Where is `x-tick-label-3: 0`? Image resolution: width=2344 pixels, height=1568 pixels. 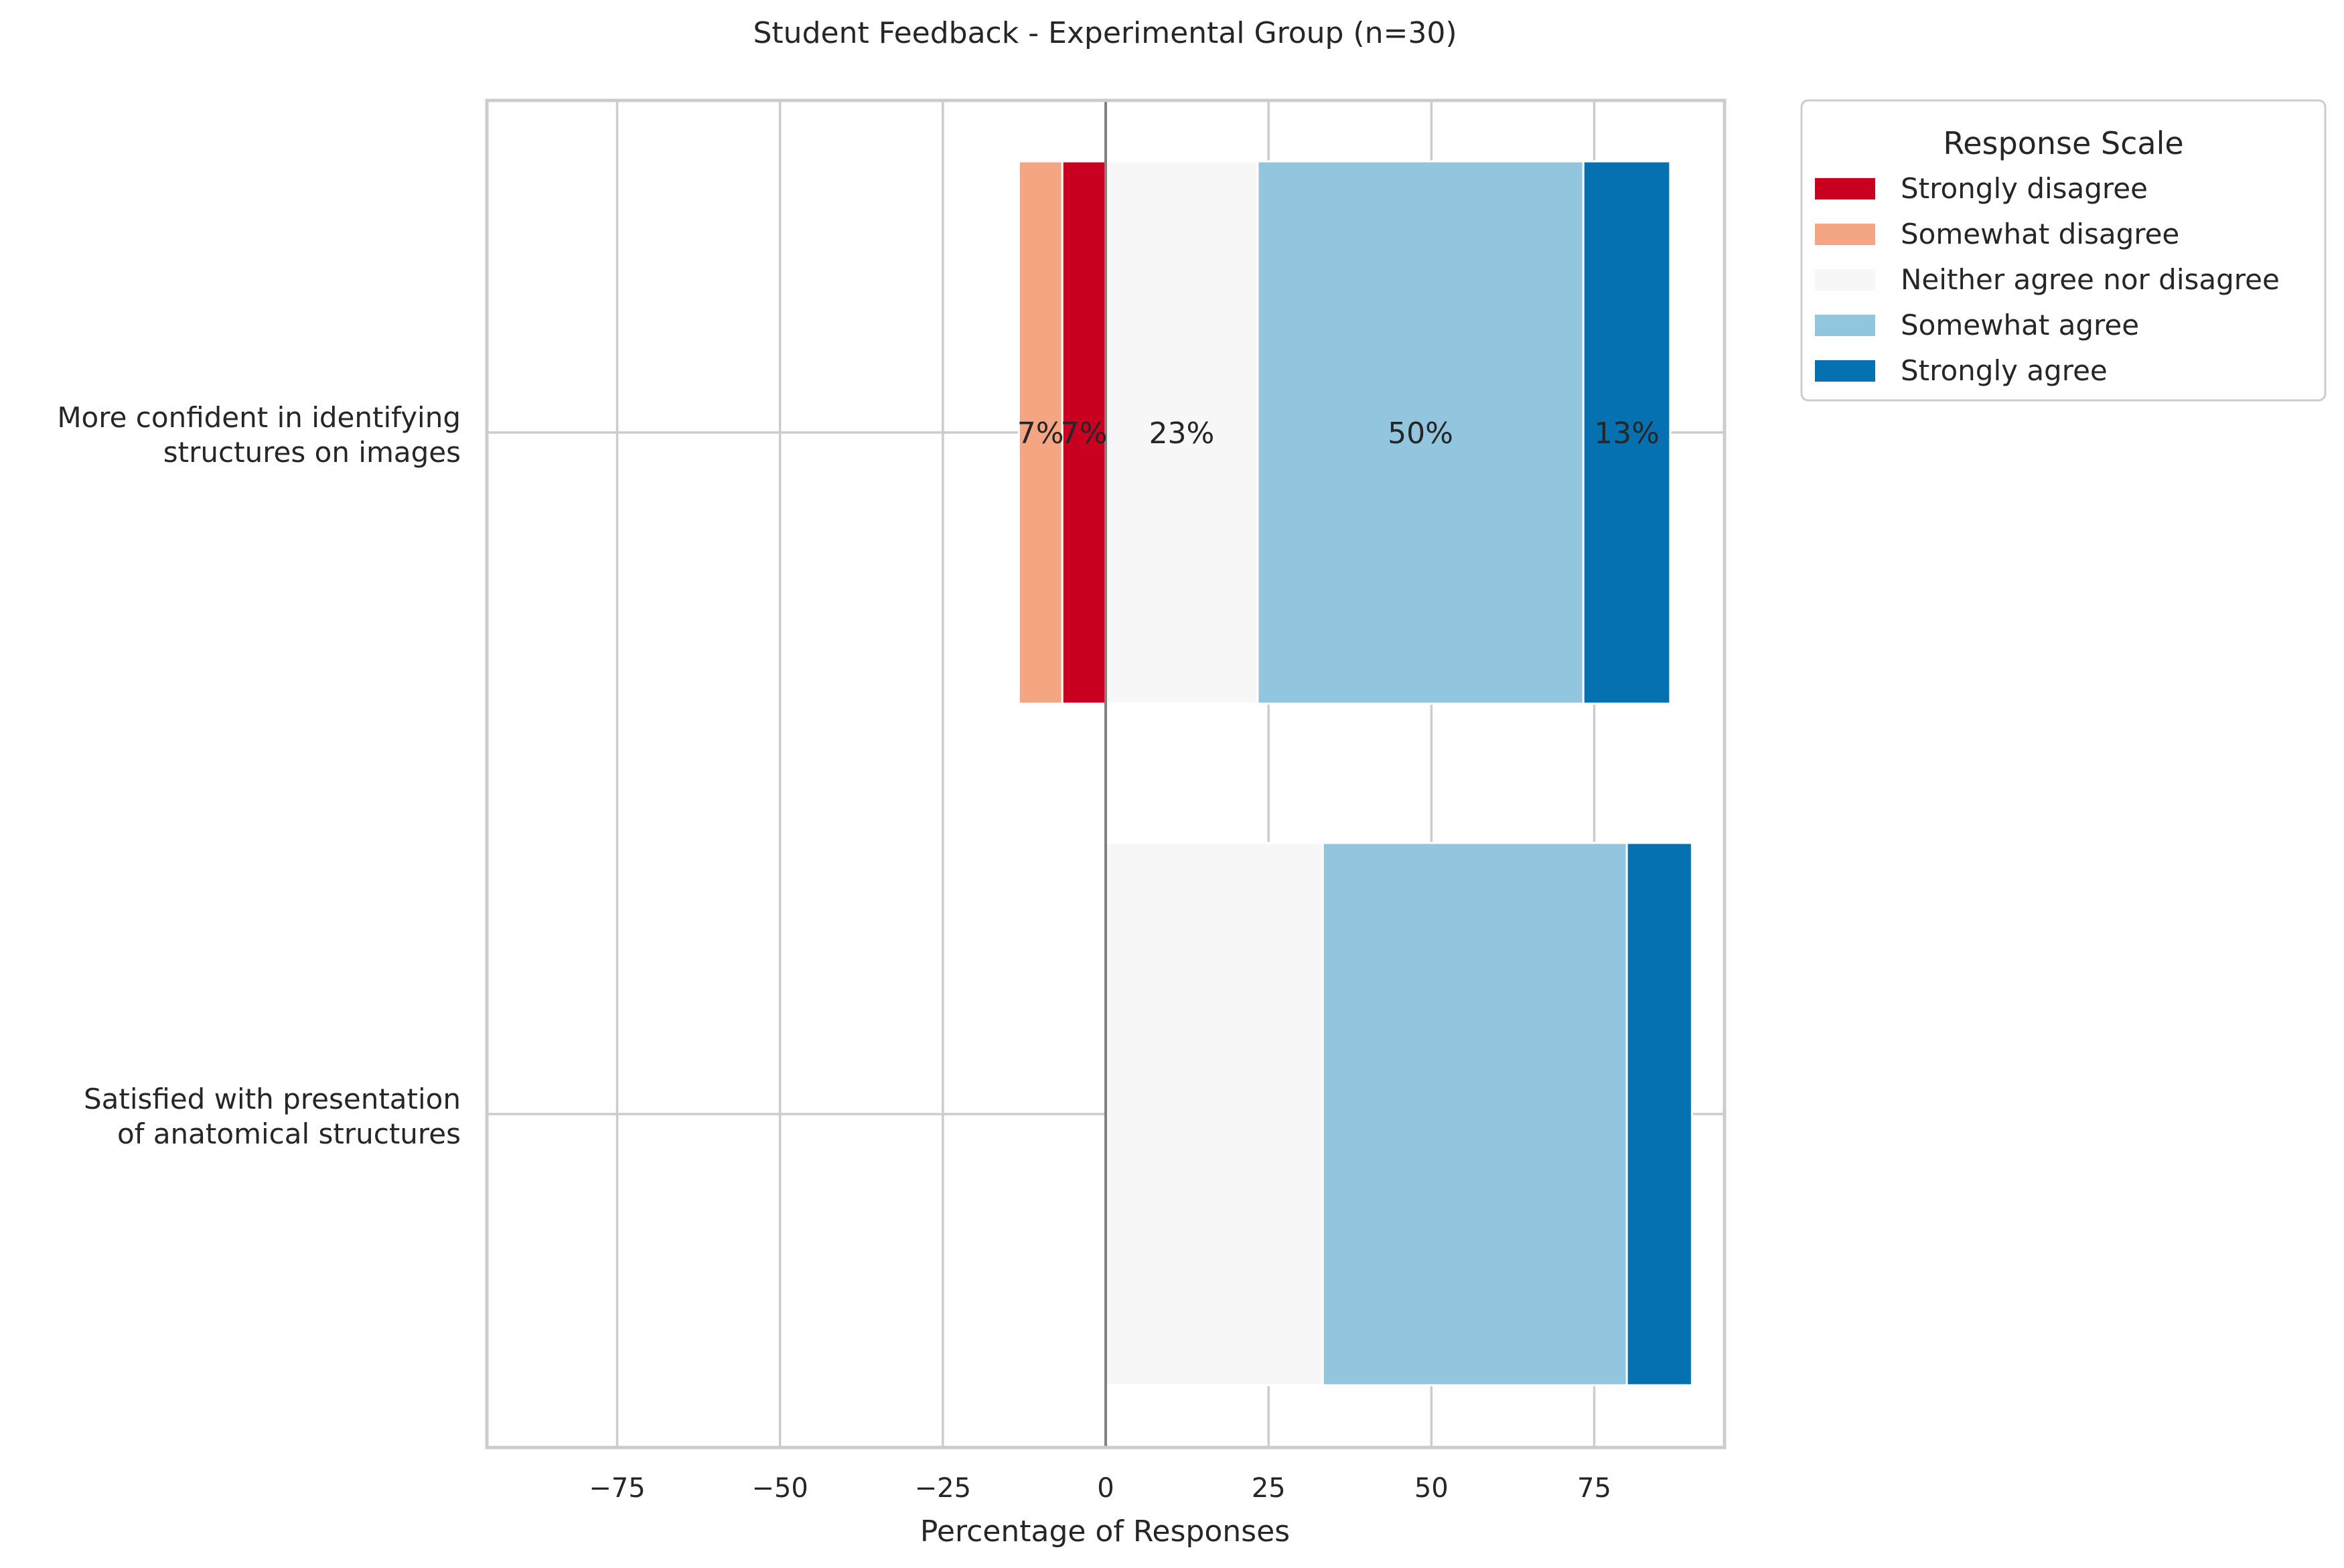
x-tick-label-3: 0 is located at coordinates (1105, 1488).